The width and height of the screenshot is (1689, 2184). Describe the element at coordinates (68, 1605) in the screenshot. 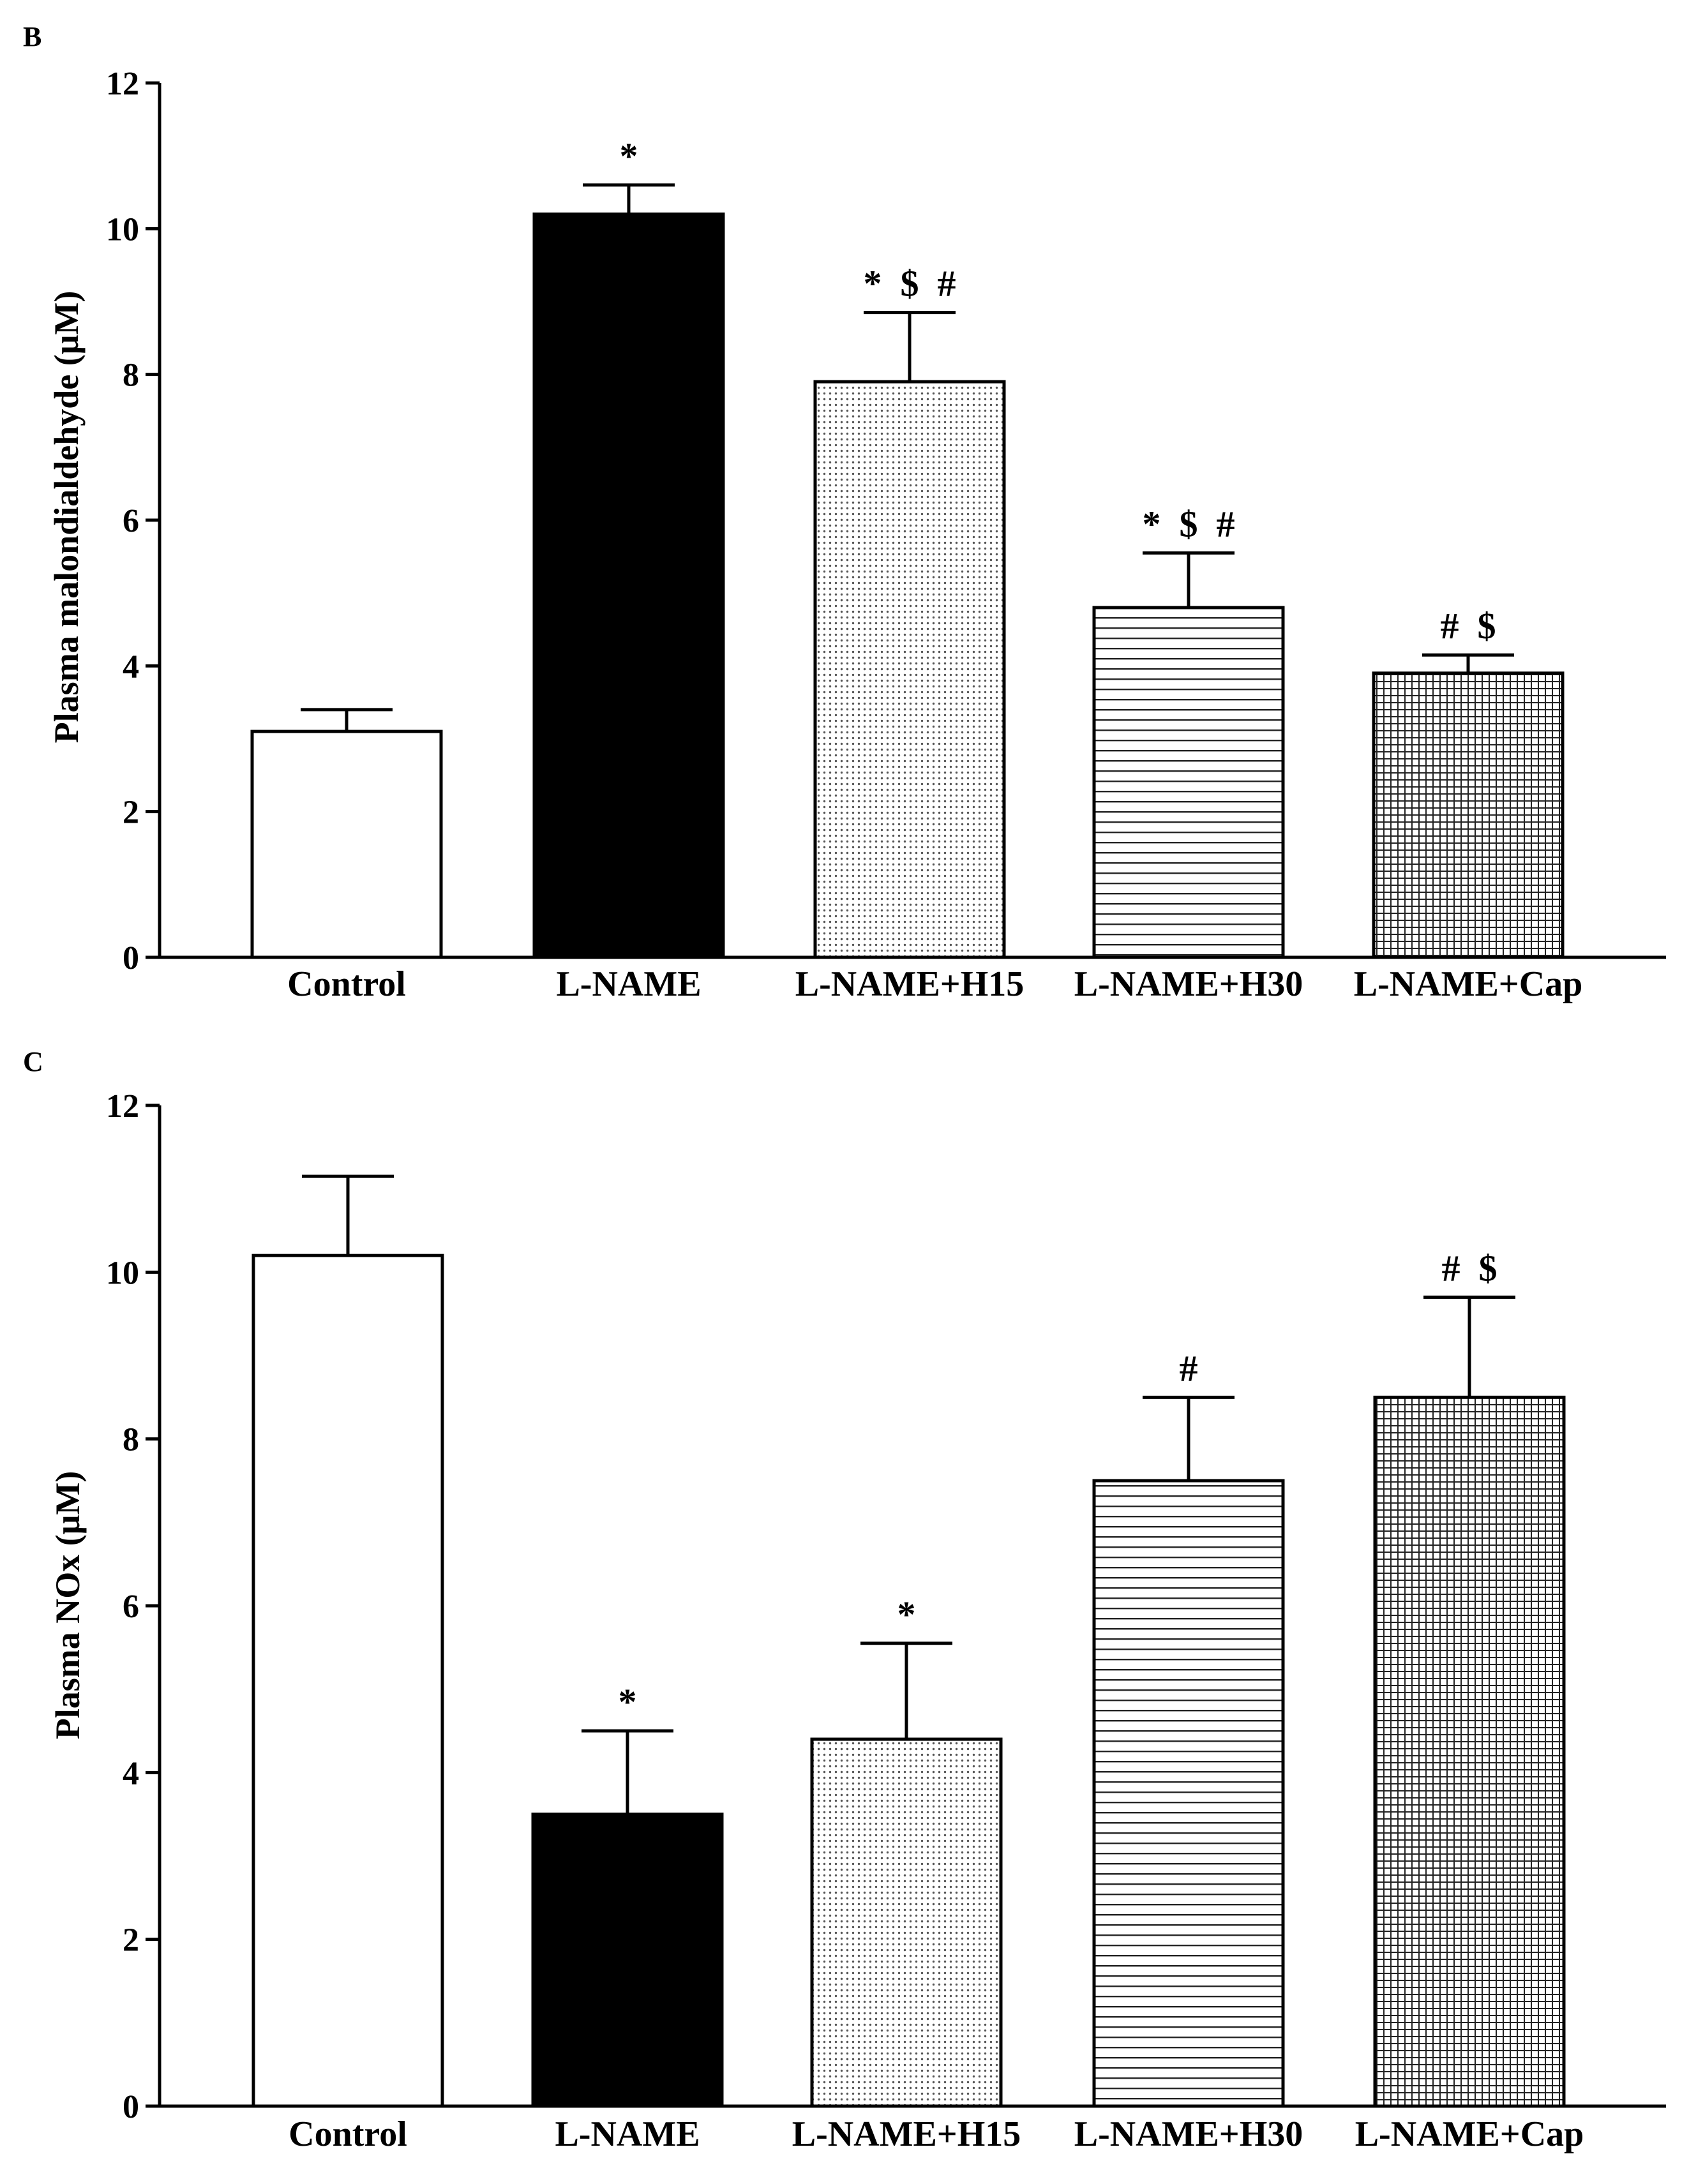

I see `y-axis-title: Plasma NOx (μM)` at that location.